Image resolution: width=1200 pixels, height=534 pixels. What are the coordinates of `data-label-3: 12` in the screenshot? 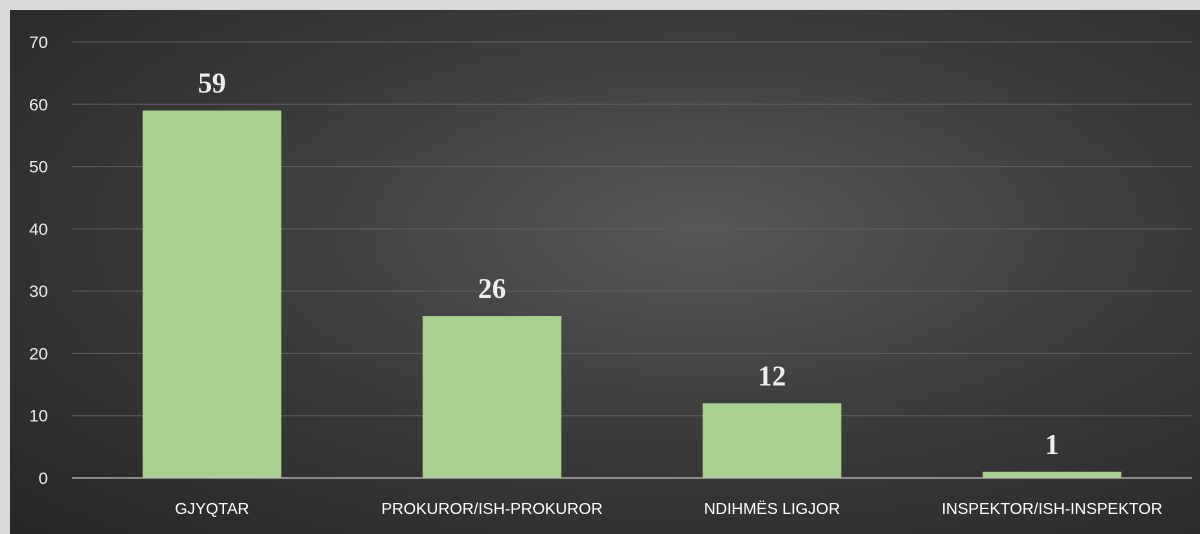 It's located at (772, 376).